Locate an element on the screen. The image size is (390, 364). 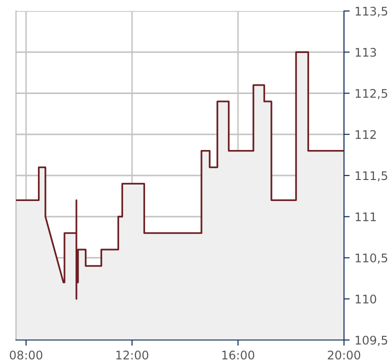
x-tick-label: 20:00 is located at coordinates (344, 355).